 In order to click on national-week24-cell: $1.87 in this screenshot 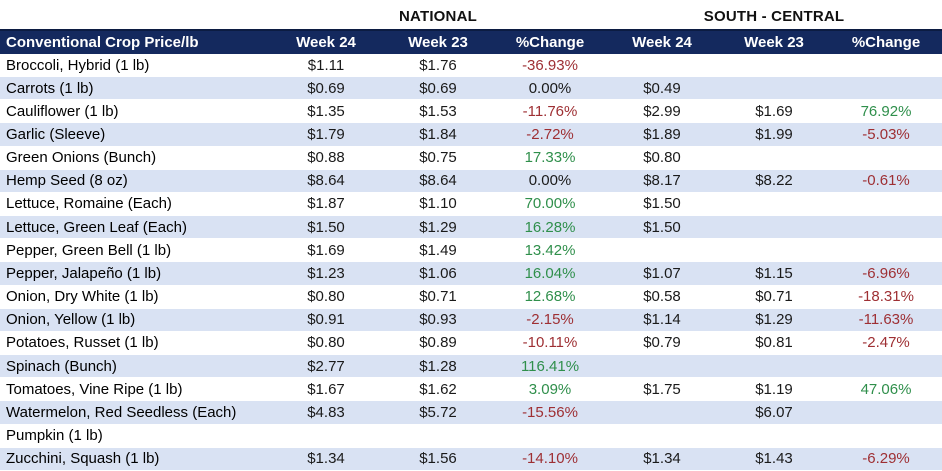, I will do `click(326, 204)`.